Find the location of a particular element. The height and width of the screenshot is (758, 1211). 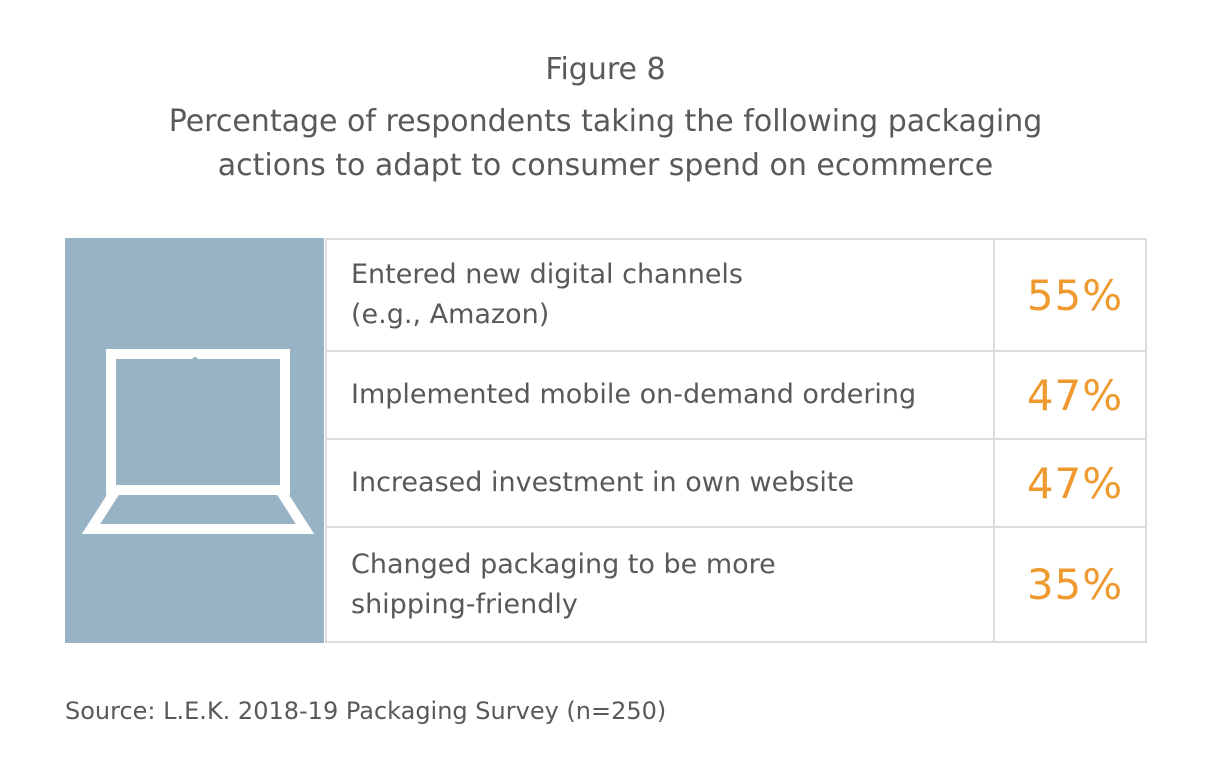

action-label-cell: Implemented mobile on-demand ordering is located at coordinates (660, 395).